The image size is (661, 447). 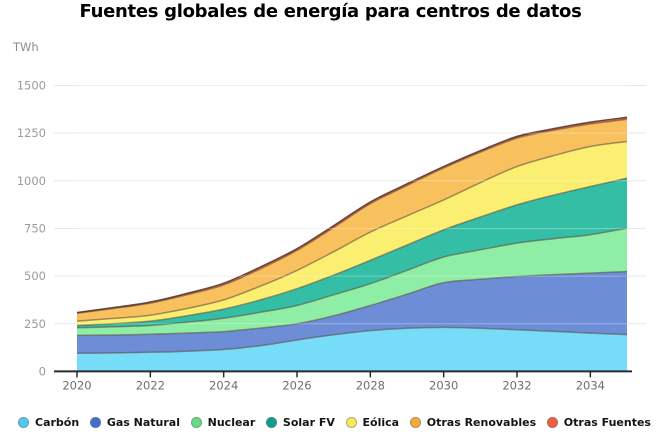 I want to click on legend-item: Carbón, so click(x=48, y=422).